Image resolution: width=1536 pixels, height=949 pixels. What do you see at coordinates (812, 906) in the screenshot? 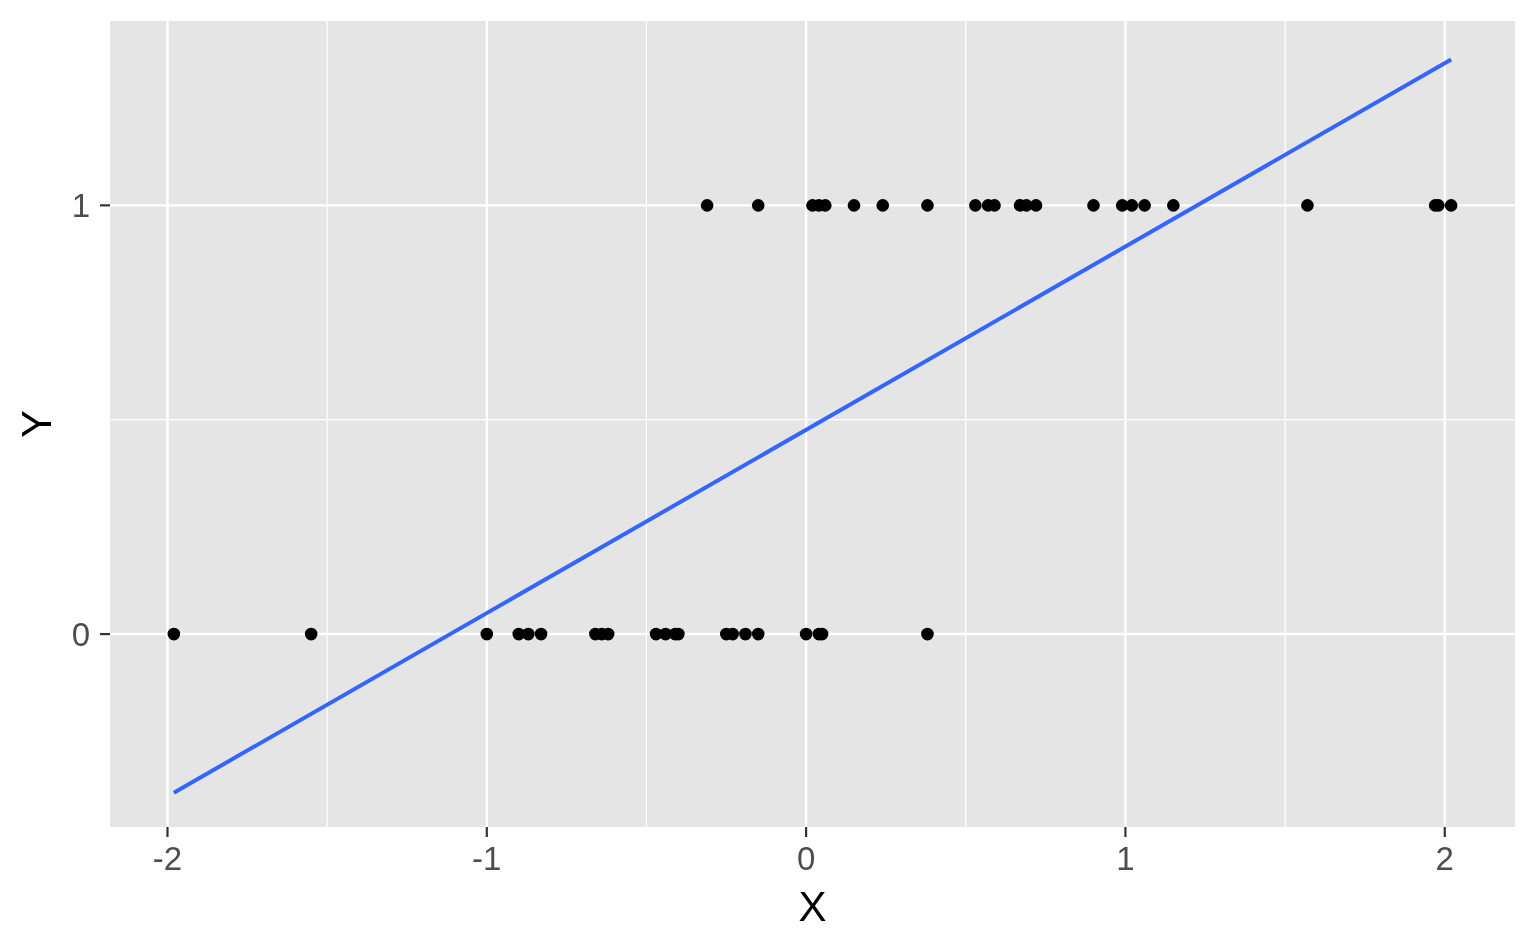
I see `x-axis-title: X` at bounding box center [812, 906].